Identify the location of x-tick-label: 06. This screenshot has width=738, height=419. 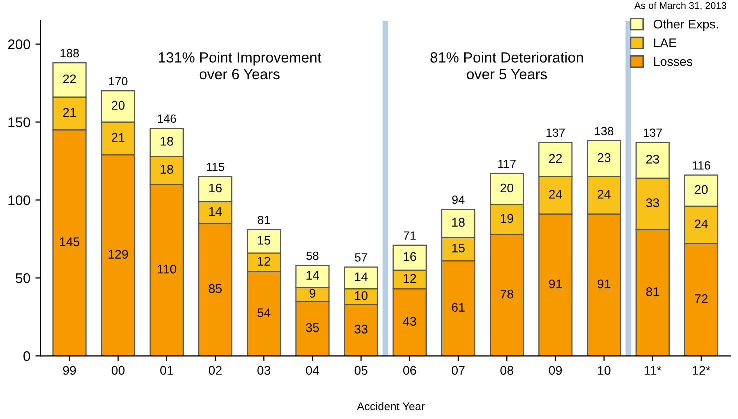
(409, 371).